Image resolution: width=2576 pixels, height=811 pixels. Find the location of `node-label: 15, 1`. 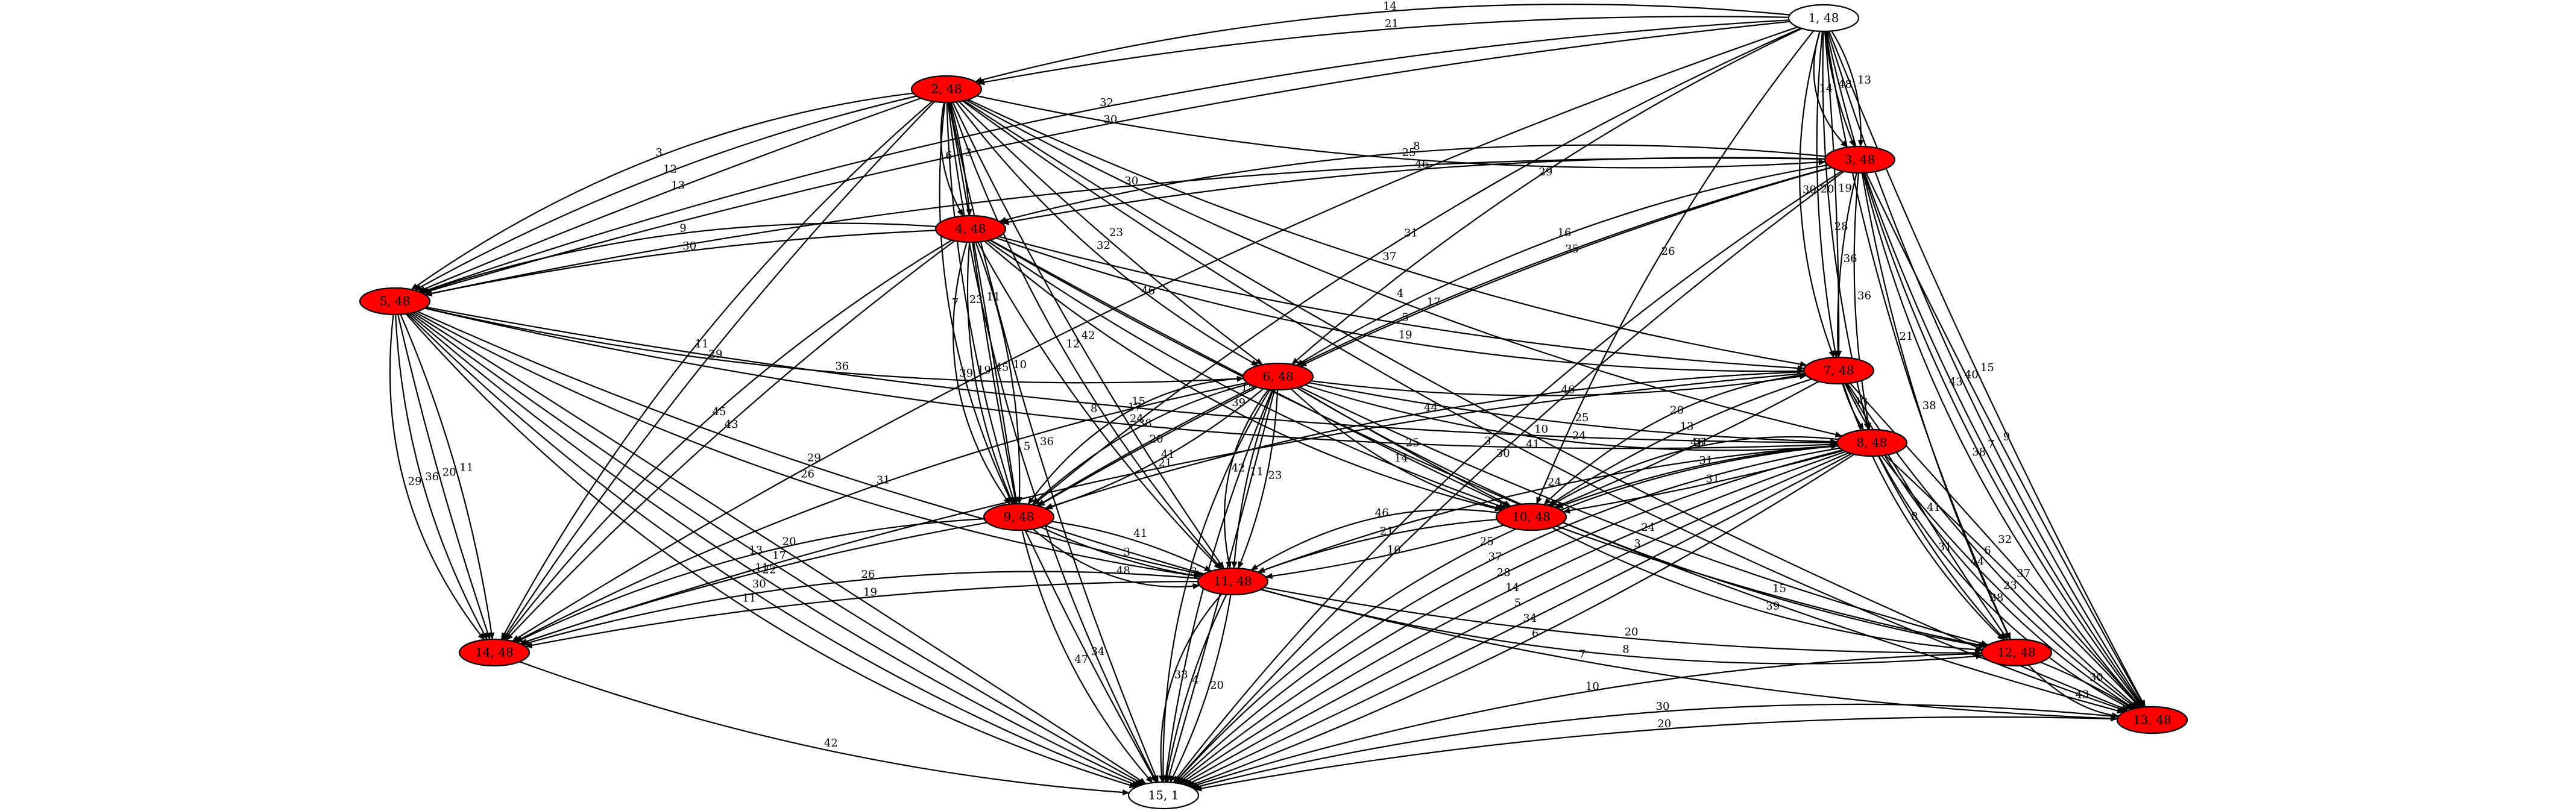

node-label: 15, 1 is located at coordinates (1163, 795).